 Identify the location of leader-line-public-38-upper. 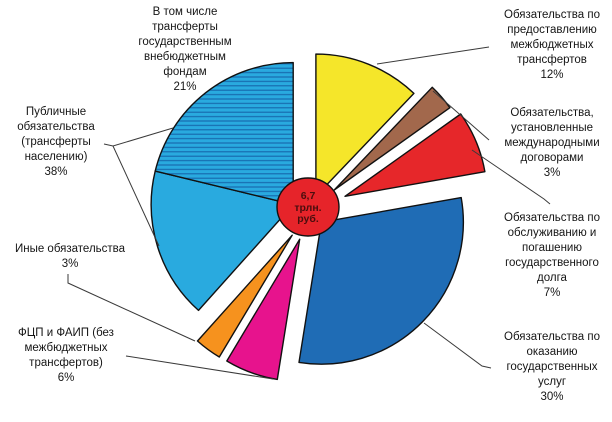
(138, 137).